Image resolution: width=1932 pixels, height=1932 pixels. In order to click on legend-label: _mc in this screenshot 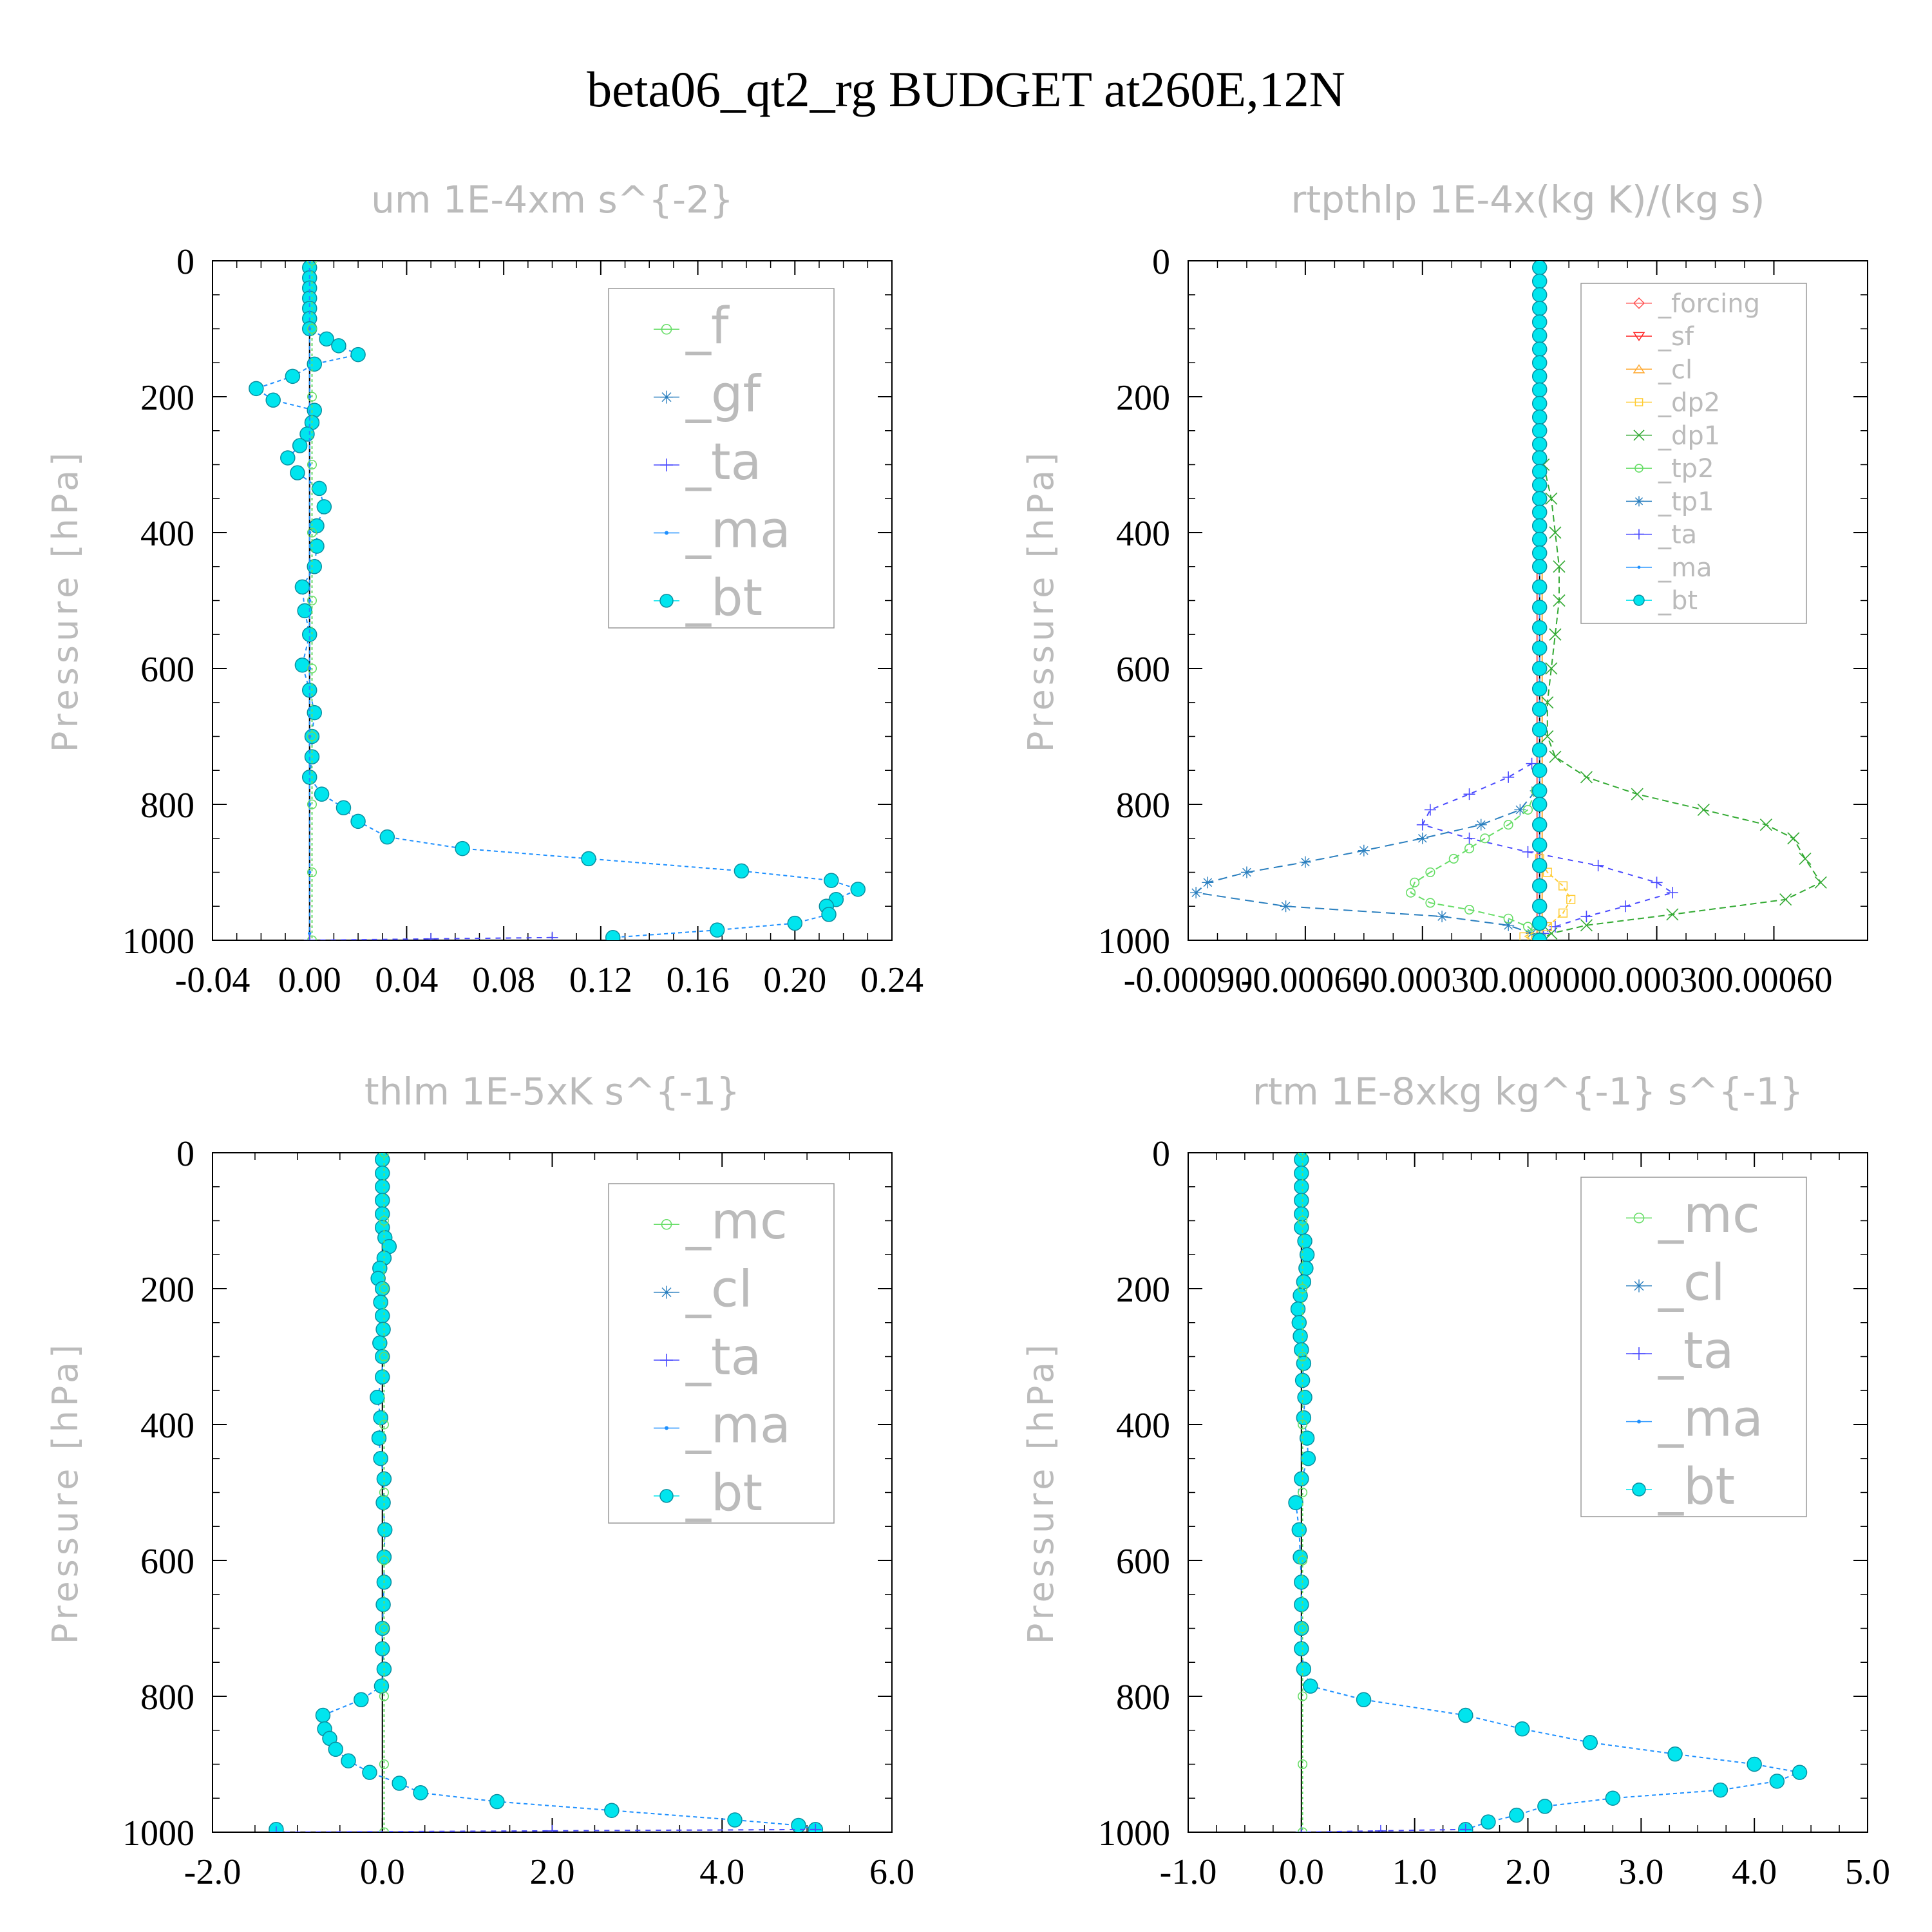, I will do `click(1709, 1215)`.